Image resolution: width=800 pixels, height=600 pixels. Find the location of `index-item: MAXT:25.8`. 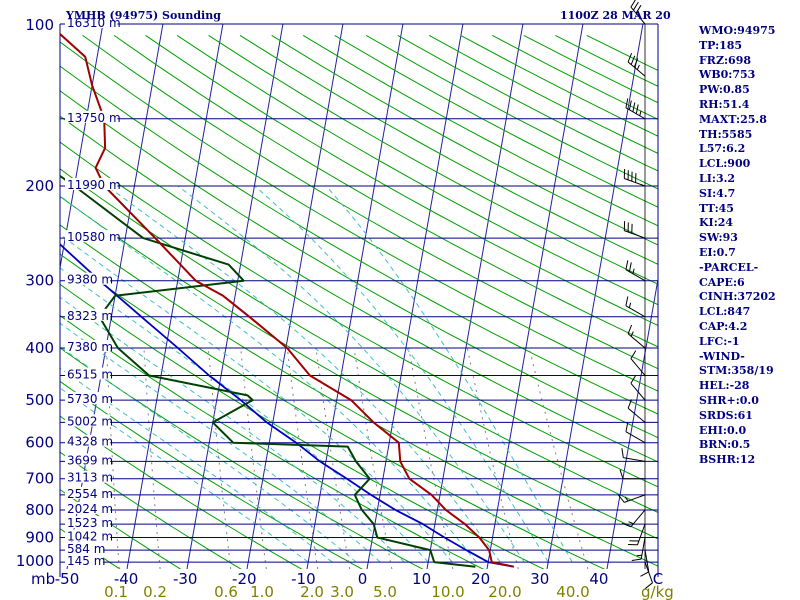

index-item: MAXT:25.8 is located at coordinates (733, 119).